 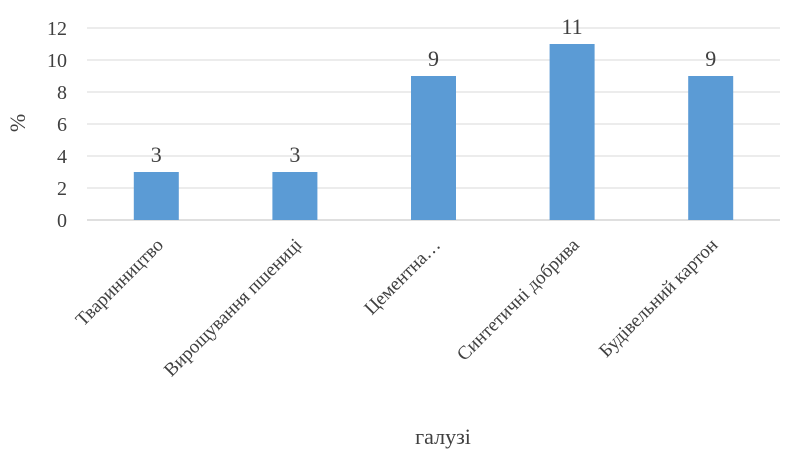 I want to click on x-tick-label: Тваринництво, so click(x=120, y=283).